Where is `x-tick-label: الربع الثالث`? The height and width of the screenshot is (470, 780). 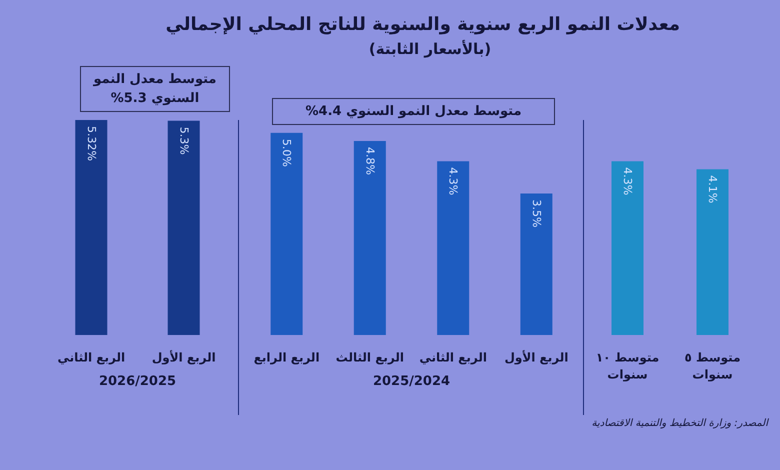 x-tick-label: الربع الثالث is located at coordinates (370, 357).